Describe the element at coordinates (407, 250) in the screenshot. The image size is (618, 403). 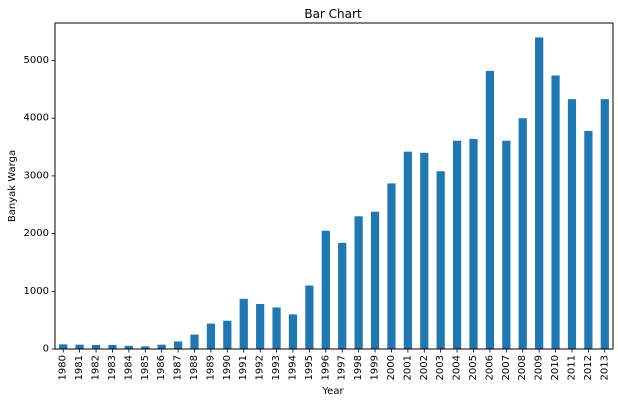
I see `bar-2001` at that location.